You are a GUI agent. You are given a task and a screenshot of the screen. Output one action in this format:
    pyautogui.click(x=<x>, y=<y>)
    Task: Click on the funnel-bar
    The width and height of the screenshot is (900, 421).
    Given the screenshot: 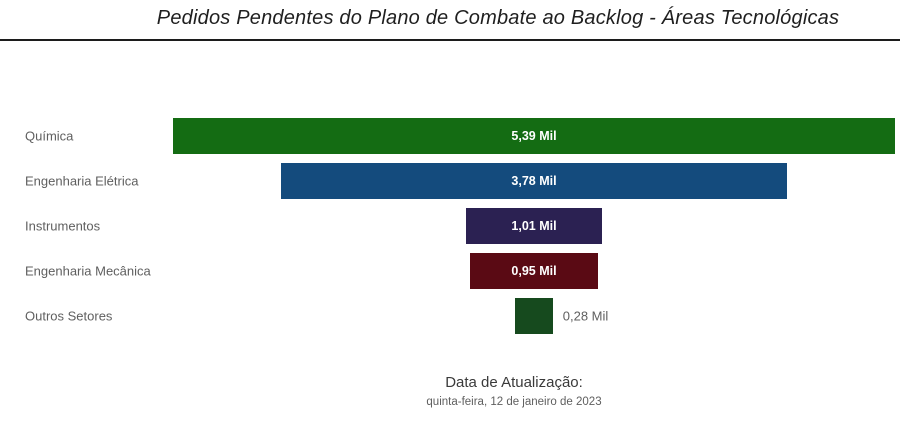 What is the action you would take?
    pyautogui.click(x=534, y=316)
    